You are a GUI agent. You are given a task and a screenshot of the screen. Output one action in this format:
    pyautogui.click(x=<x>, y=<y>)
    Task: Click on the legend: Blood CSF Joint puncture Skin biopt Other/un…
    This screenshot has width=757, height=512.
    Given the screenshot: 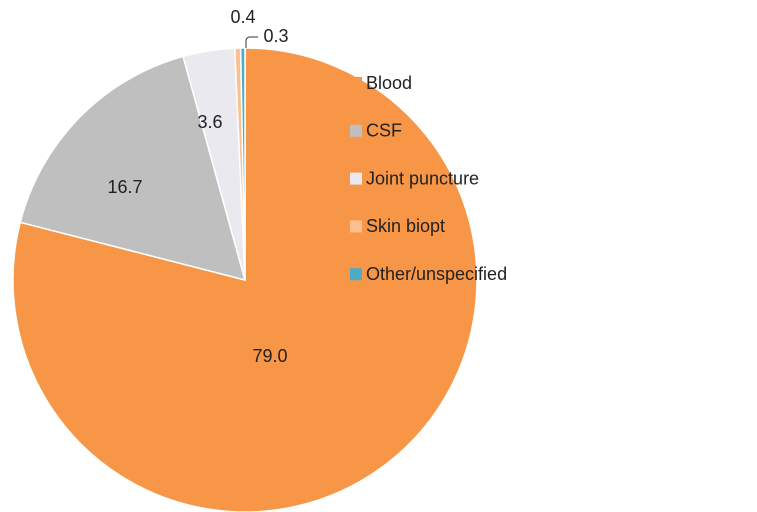 What is the action you would take?
    pyautogui.click(x=428, y=178)
    